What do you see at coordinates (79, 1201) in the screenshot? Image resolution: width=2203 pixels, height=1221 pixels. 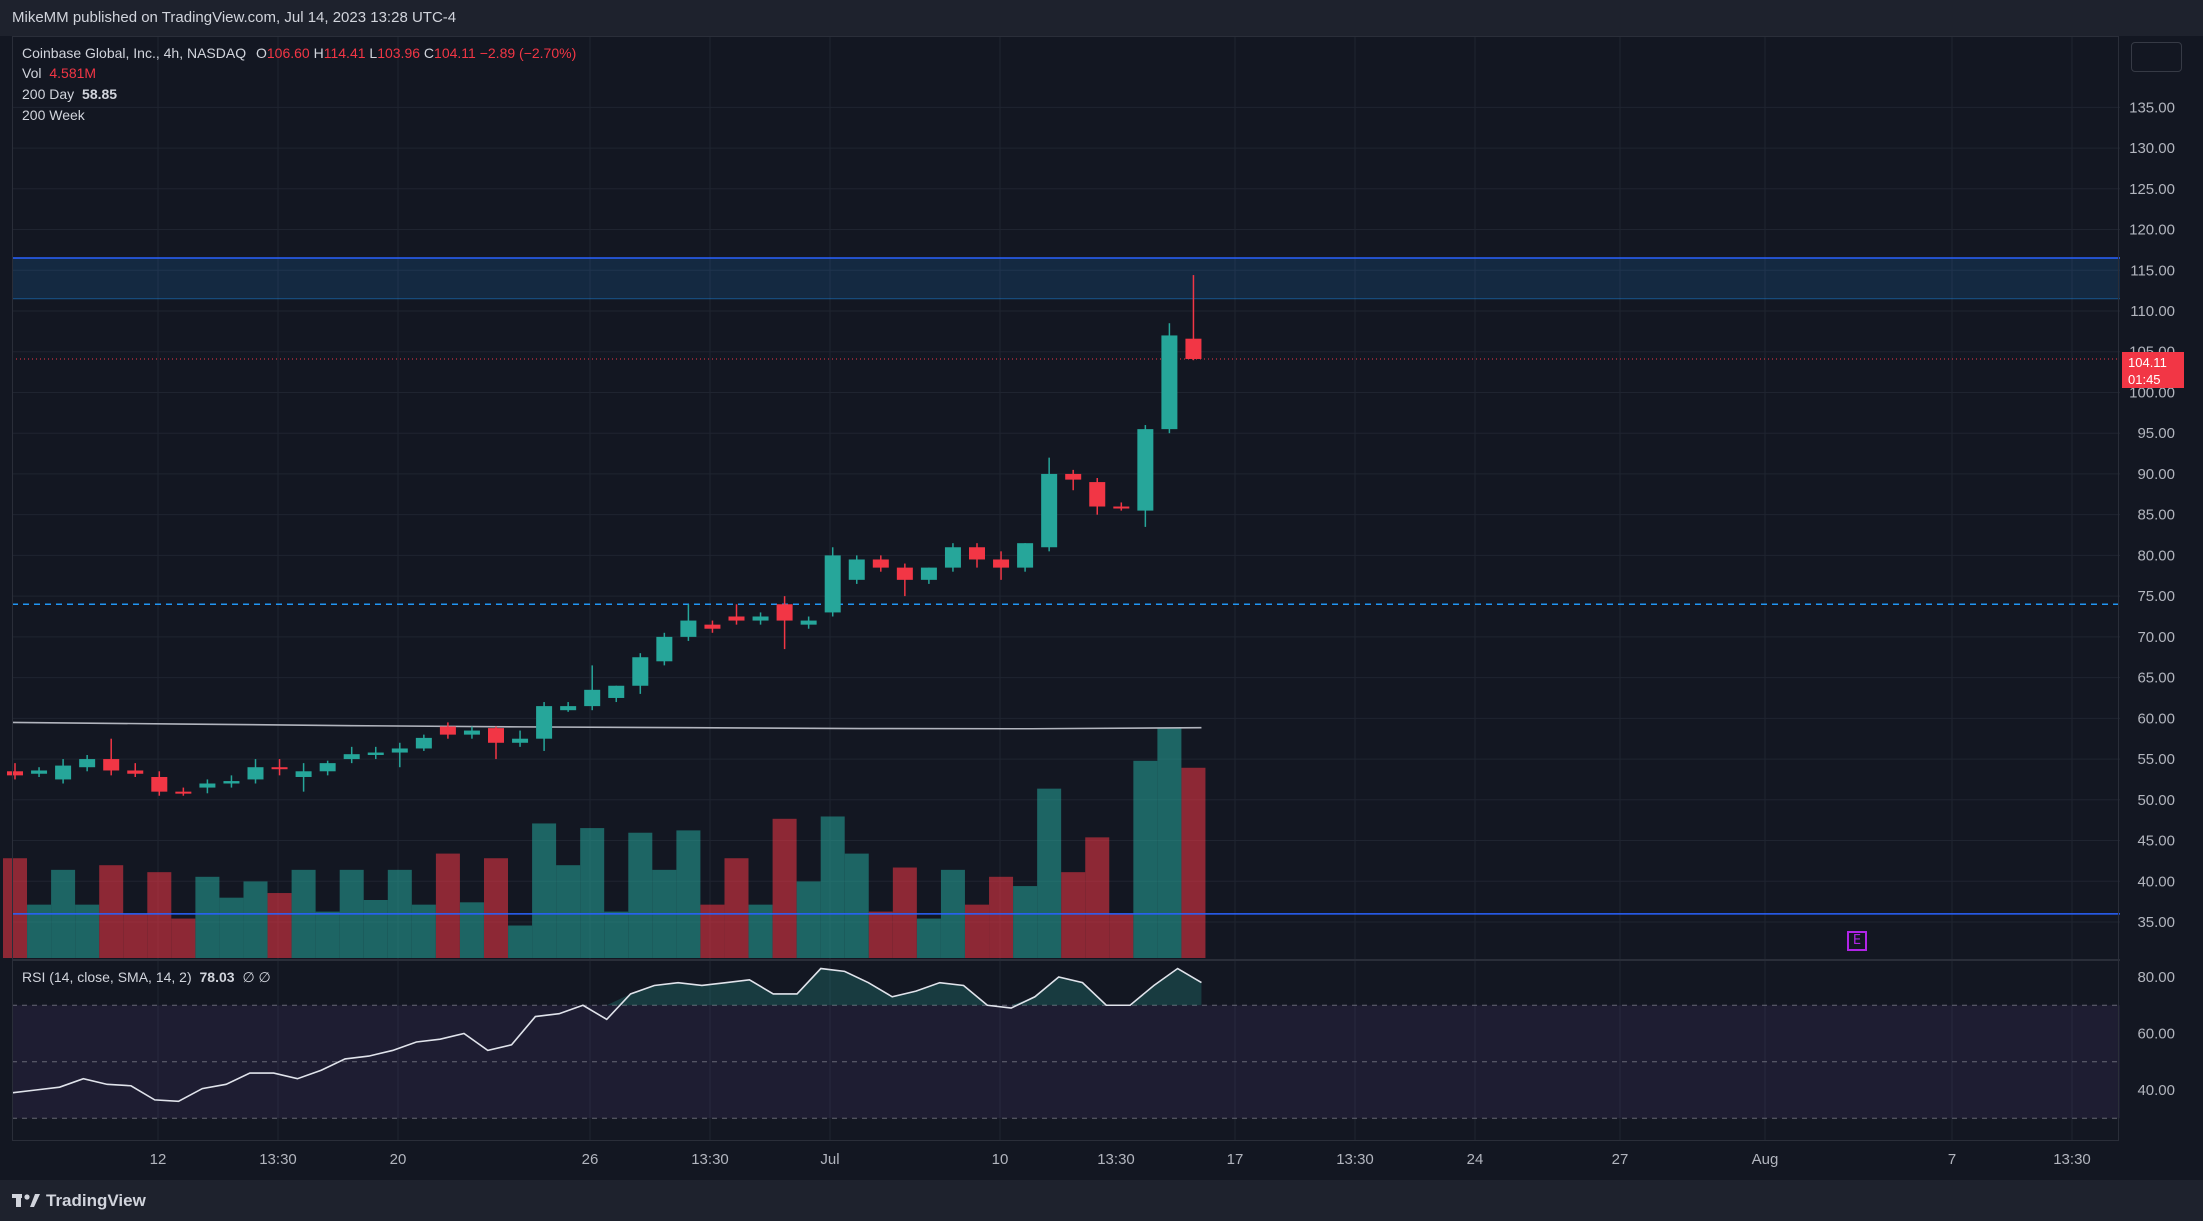 I see `tradingview-brand: TradingView` at bounding box center [79, 1201].